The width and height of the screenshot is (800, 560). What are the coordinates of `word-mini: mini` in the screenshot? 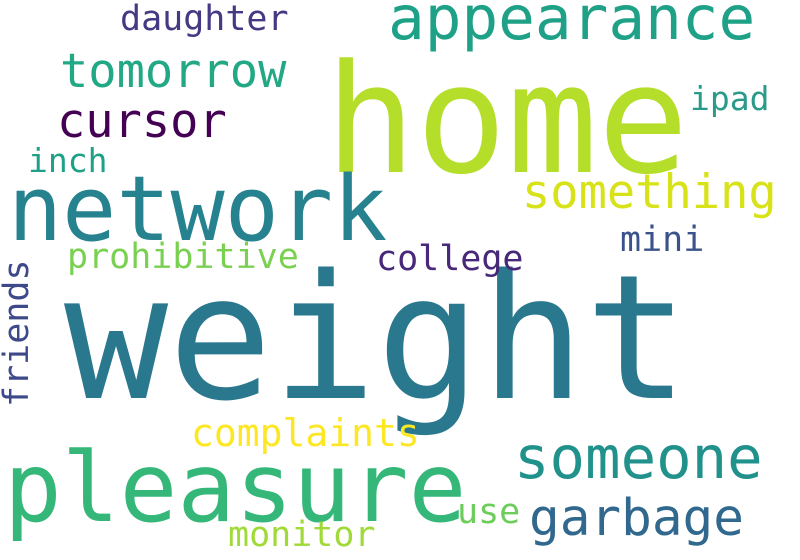 It's located at (662, 240).